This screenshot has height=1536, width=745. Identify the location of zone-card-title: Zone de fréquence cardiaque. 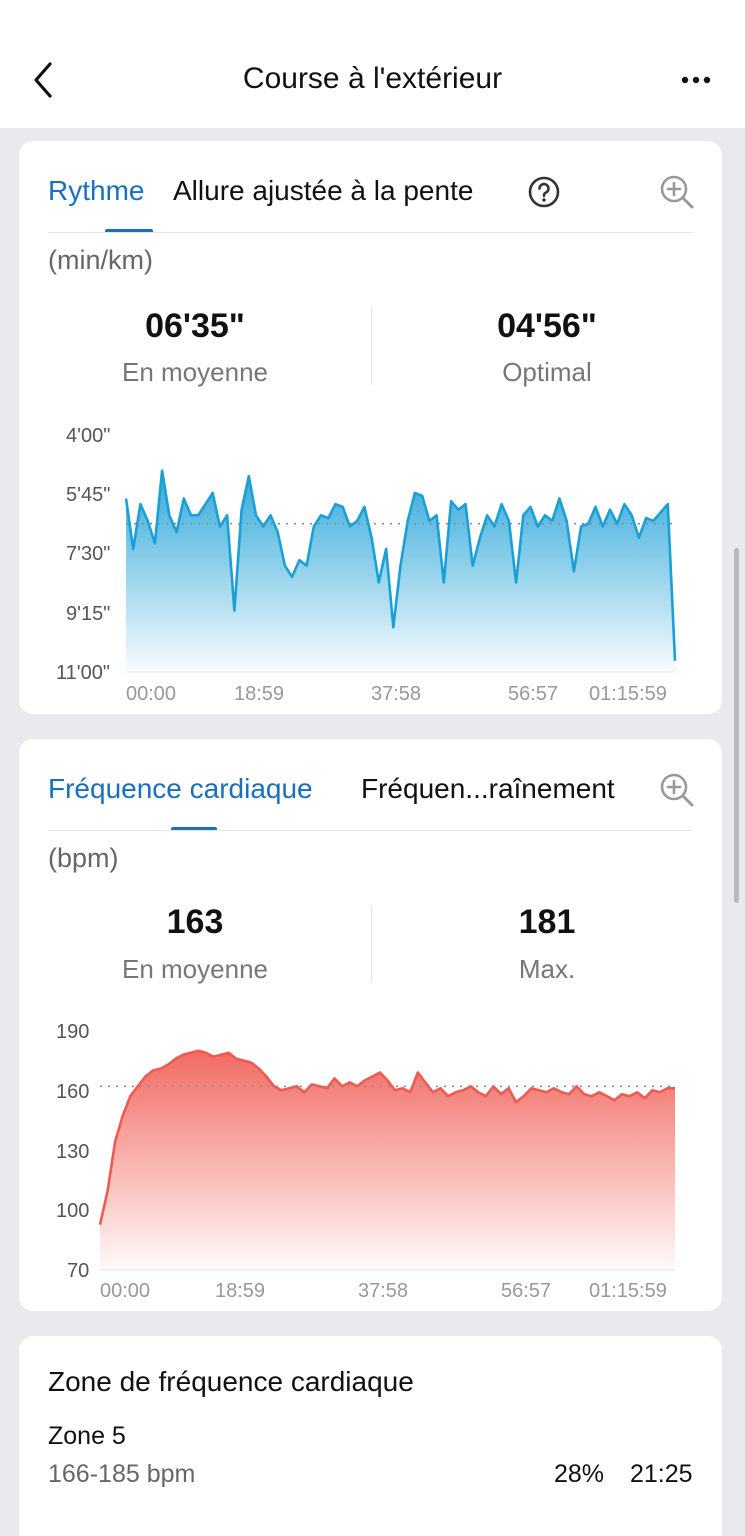
(231, 1381).